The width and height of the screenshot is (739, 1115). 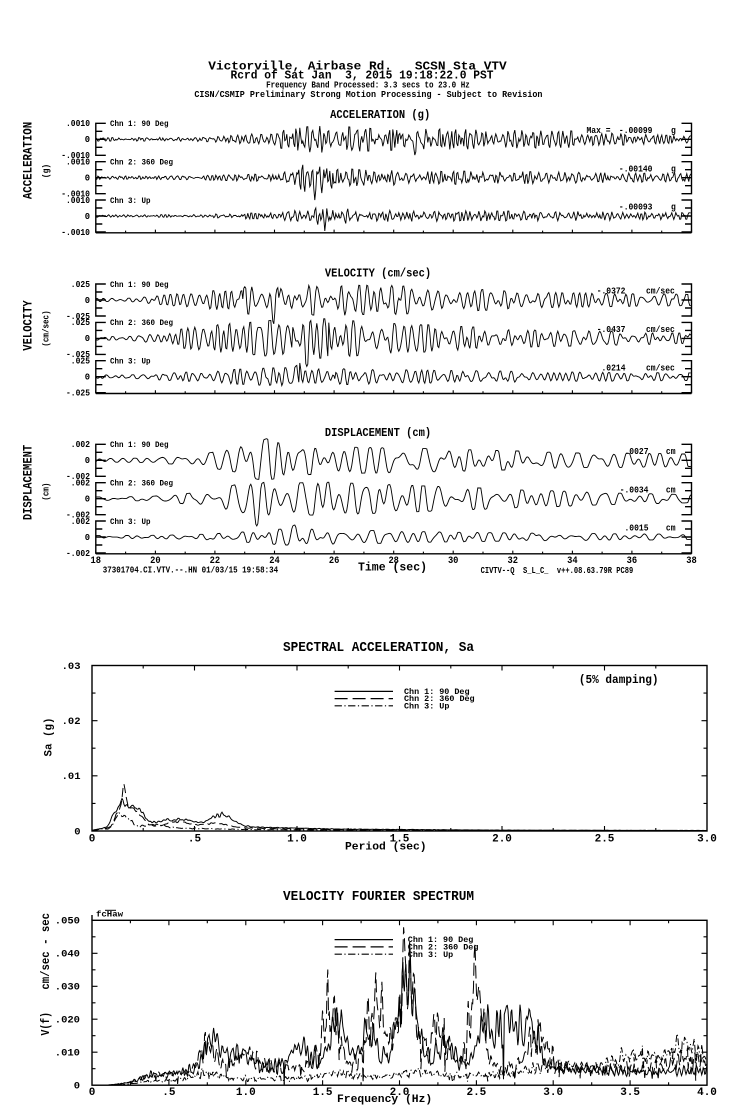 I want to click on svg-text: -.0372, so click(x=611, y=291).